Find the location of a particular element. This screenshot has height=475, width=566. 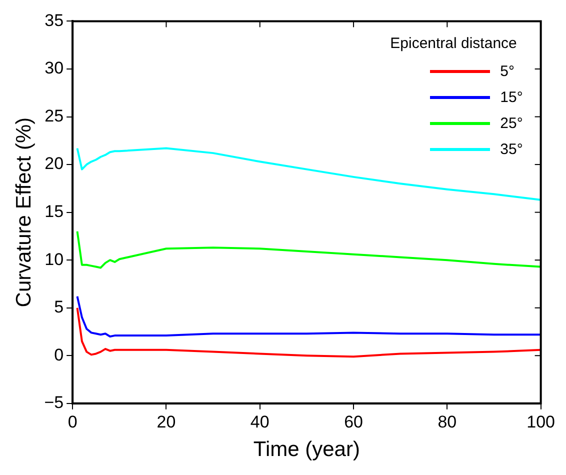

x-tick-label: 60 is located at coordinates (353, 422).